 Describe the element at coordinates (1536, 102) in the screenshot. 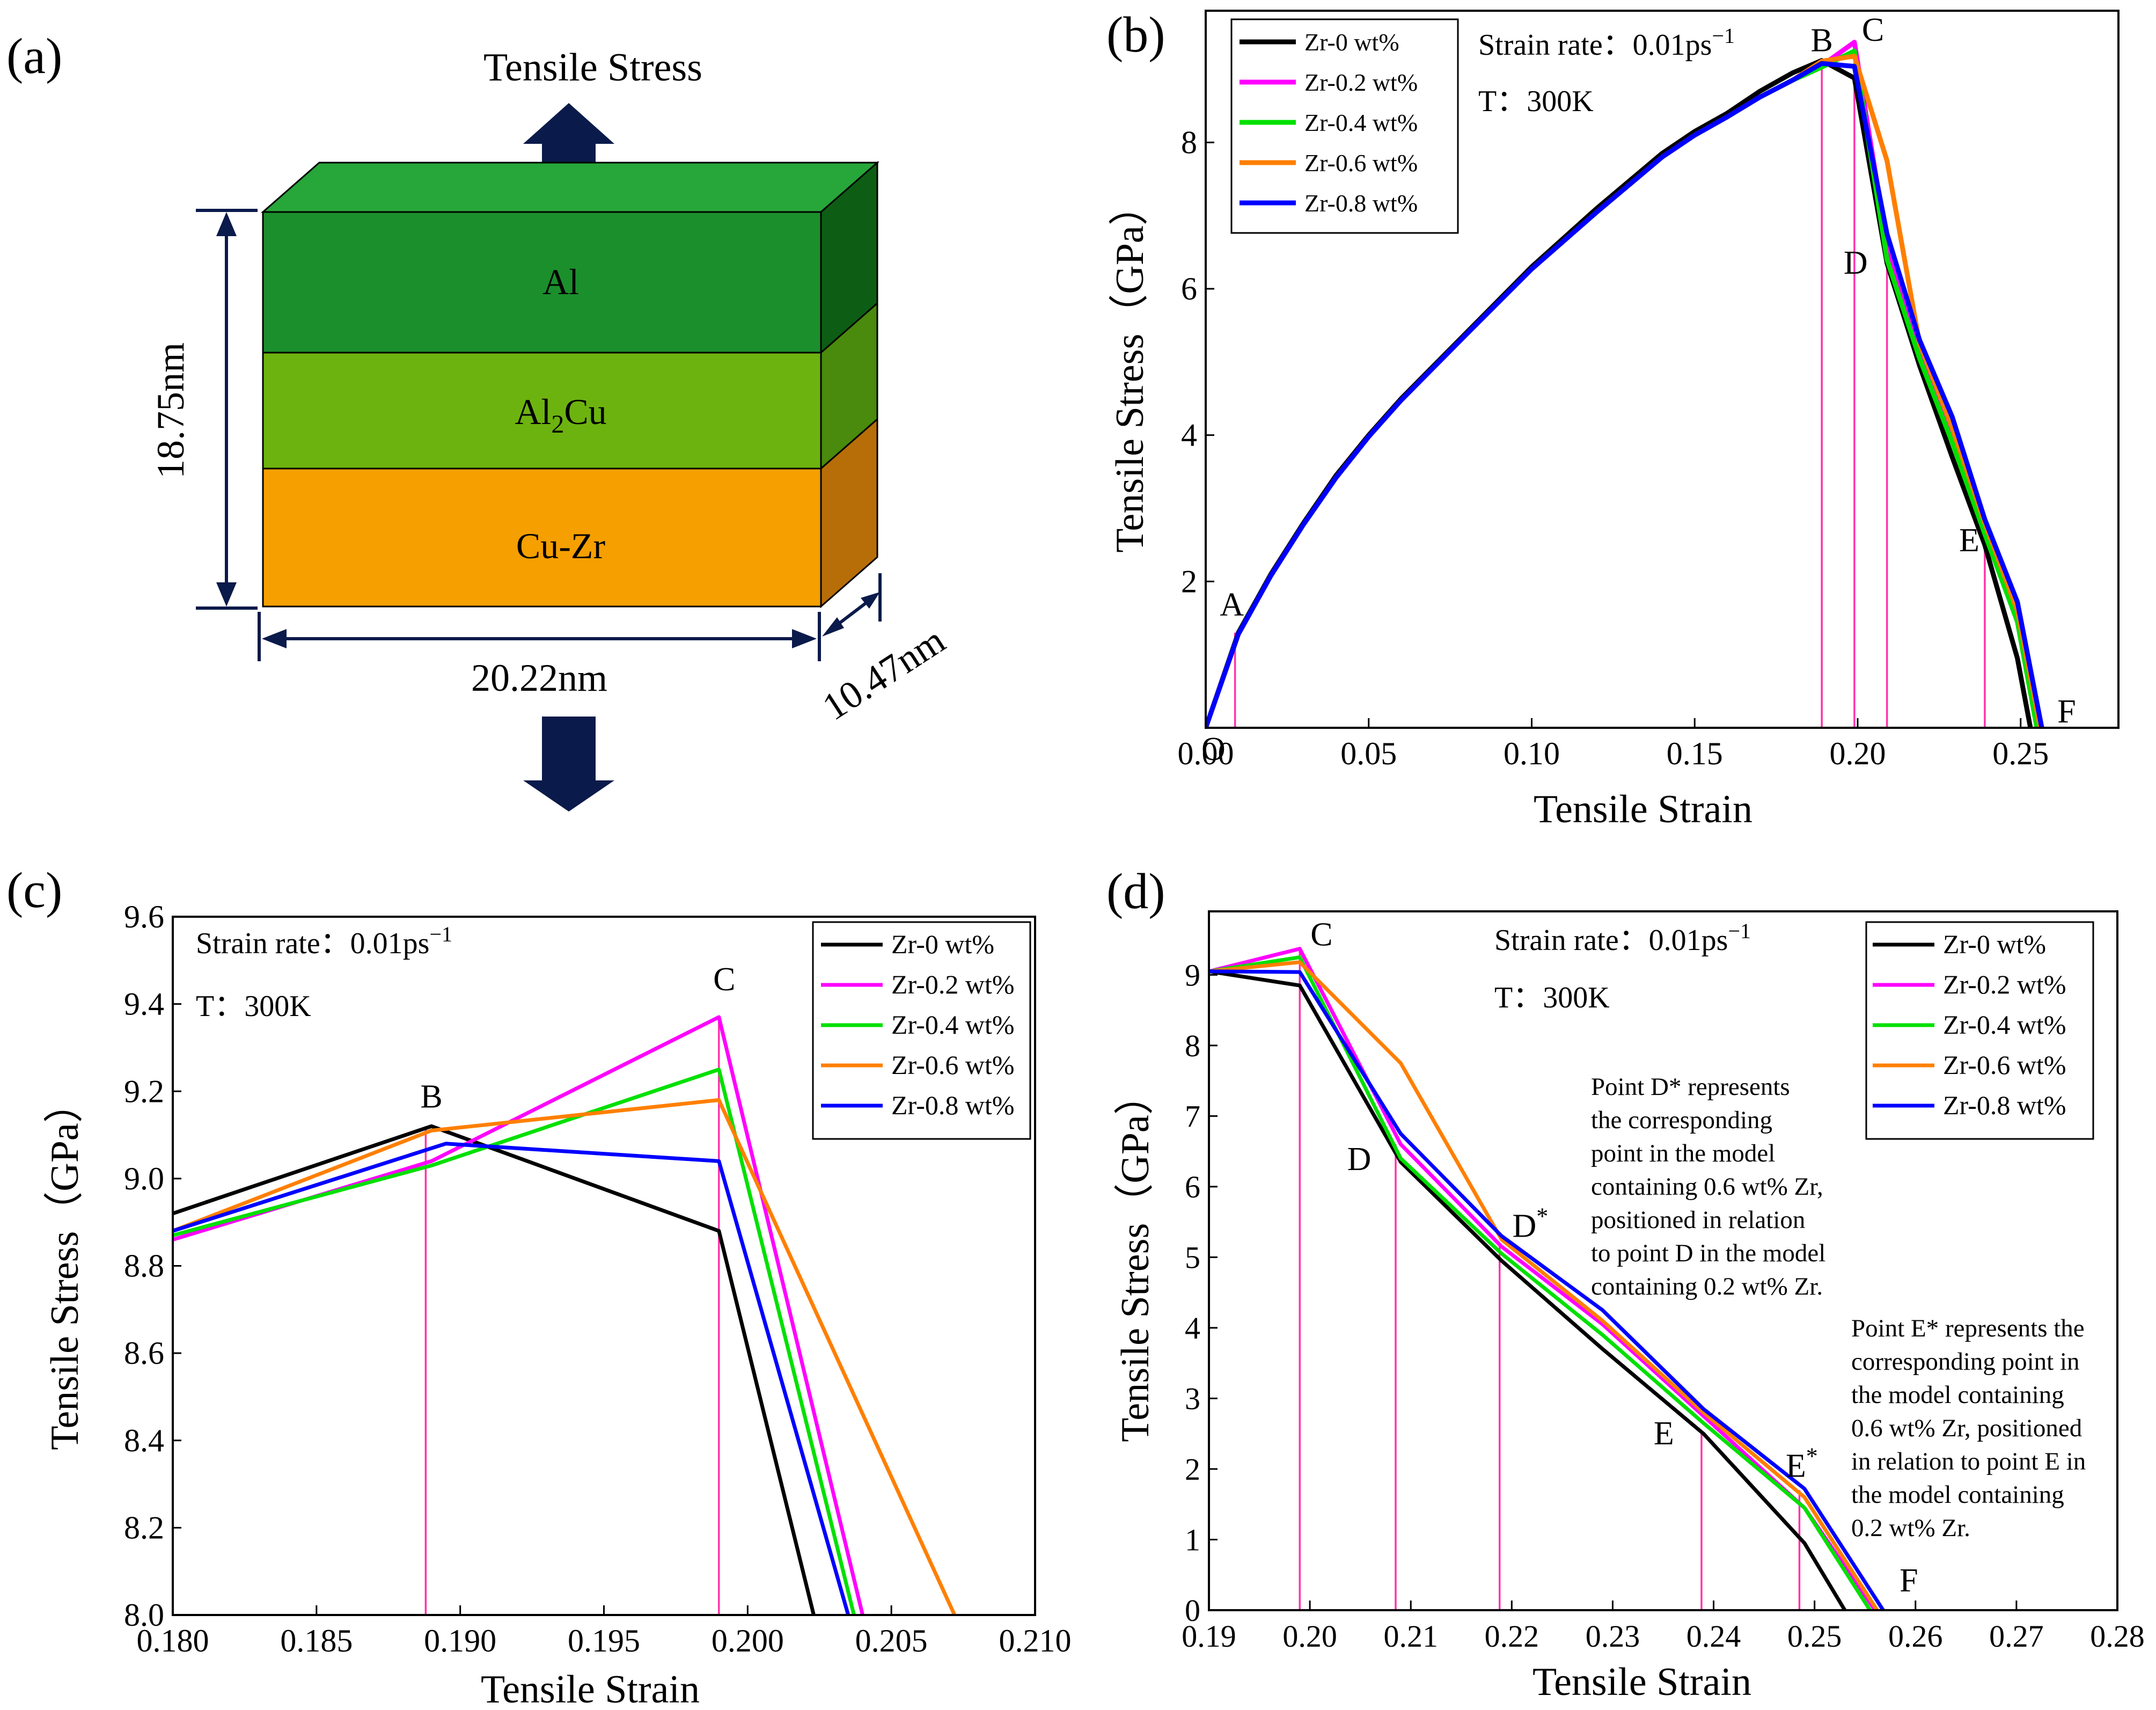

I see `chart-b-temperature: T：300K` at that location.